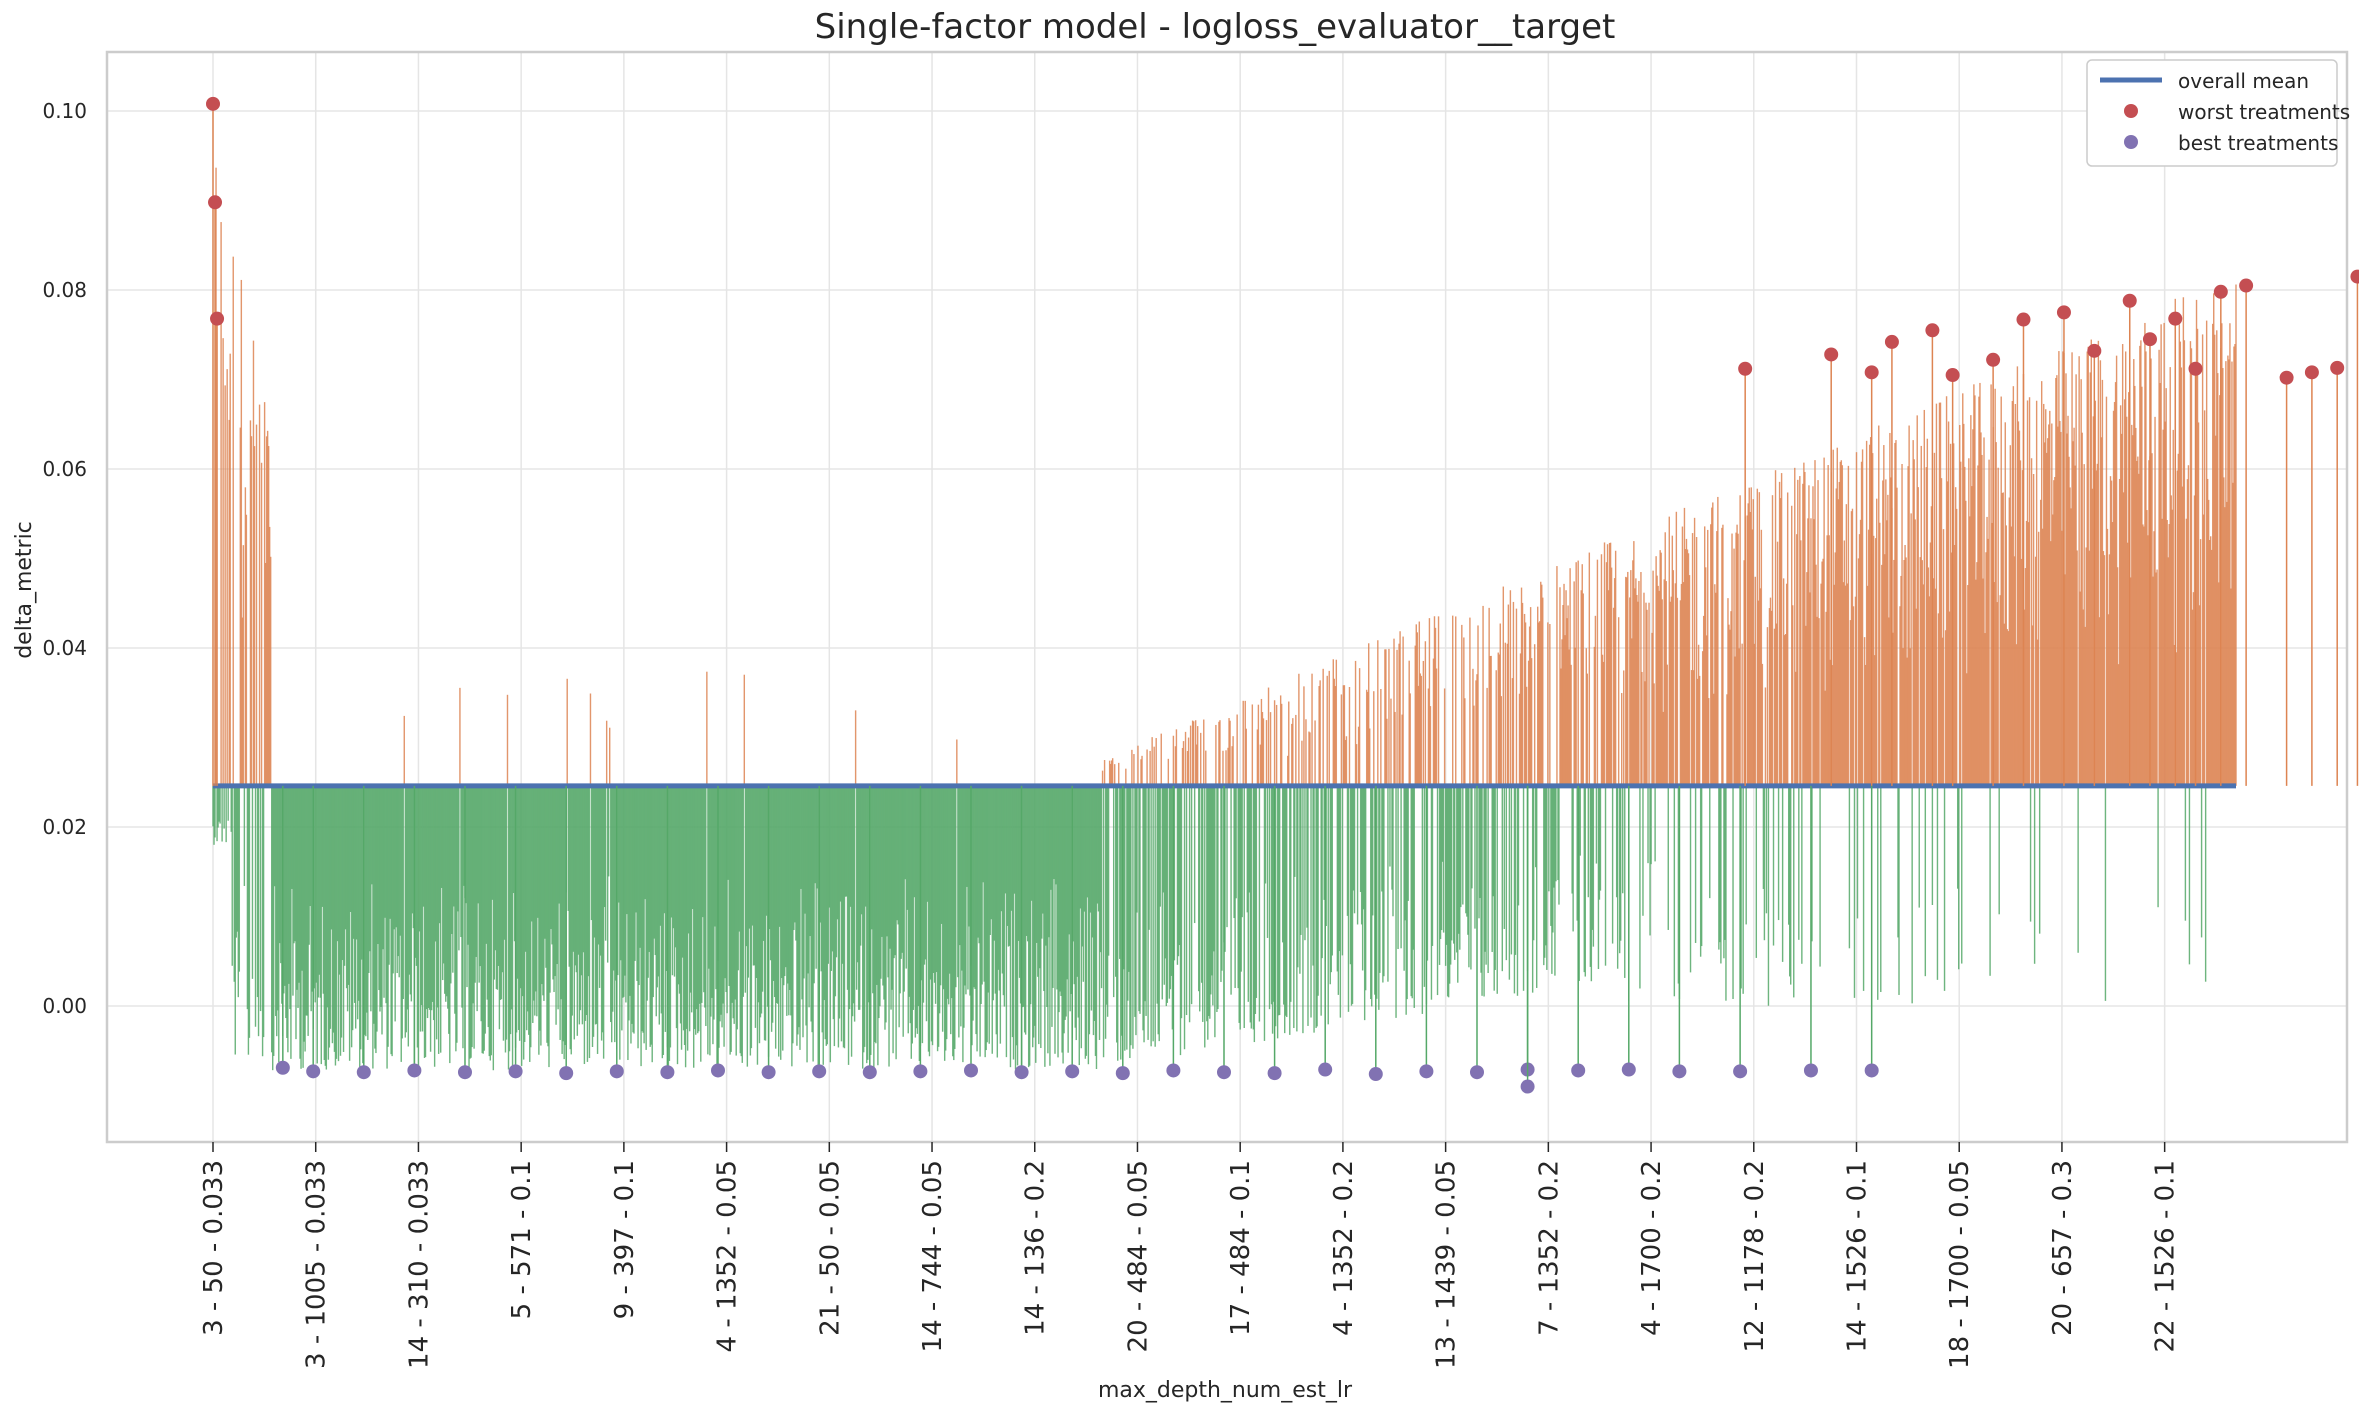  Describe the element at coordinates (64, 648) in the screenshot. I see `y-tick-label: 0.04` at that location.